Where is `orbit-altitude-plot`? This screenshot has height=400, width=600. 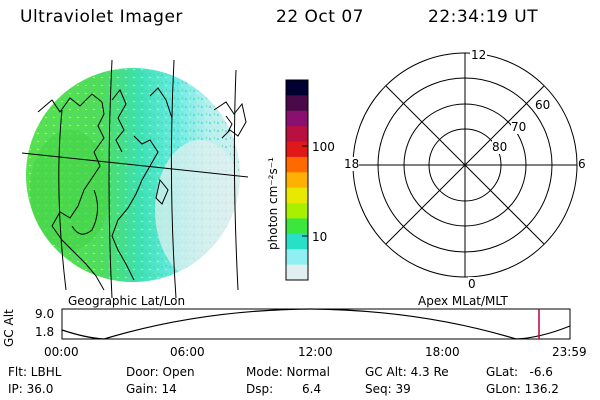 orbit-altitude-plot is located at coordinates (316, 324).